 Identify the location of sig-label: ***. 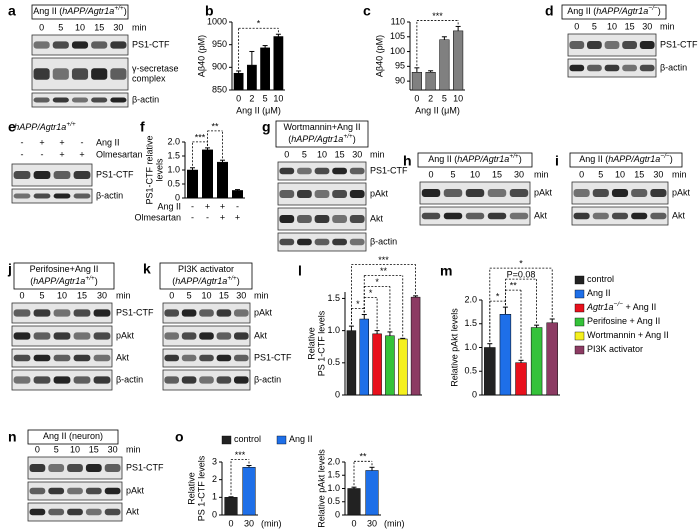
(383, 260).